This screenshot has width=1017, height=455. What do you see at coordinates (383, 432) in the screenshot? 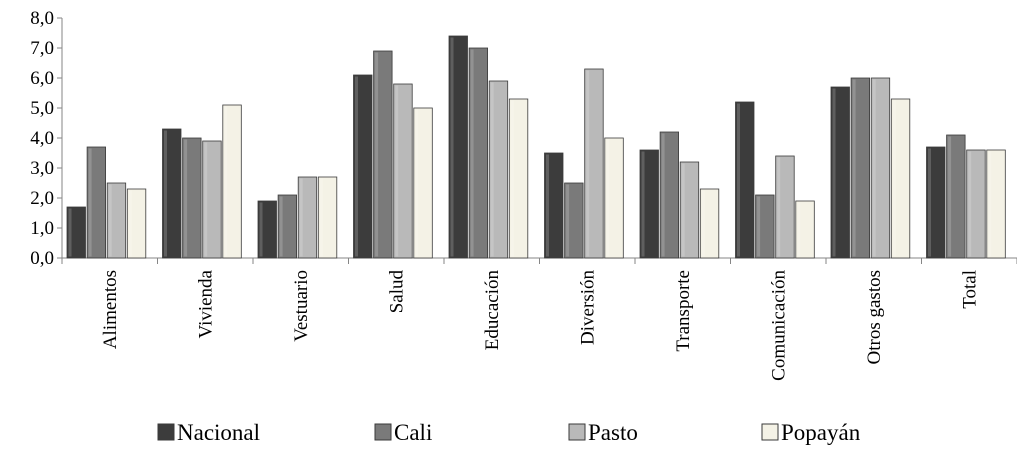
I see `legend-swatch-cali` at bounding box center [383, 432].